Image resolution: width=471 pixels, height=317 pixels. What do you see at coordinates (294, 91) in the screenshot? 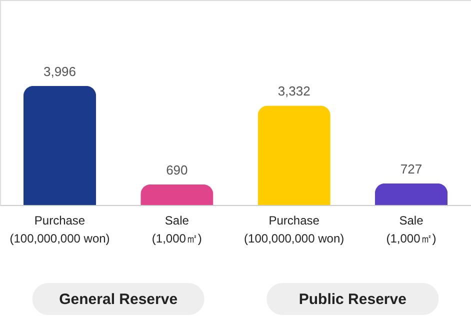
I see `data-label: 3,332` at bounding box center [294, 91].